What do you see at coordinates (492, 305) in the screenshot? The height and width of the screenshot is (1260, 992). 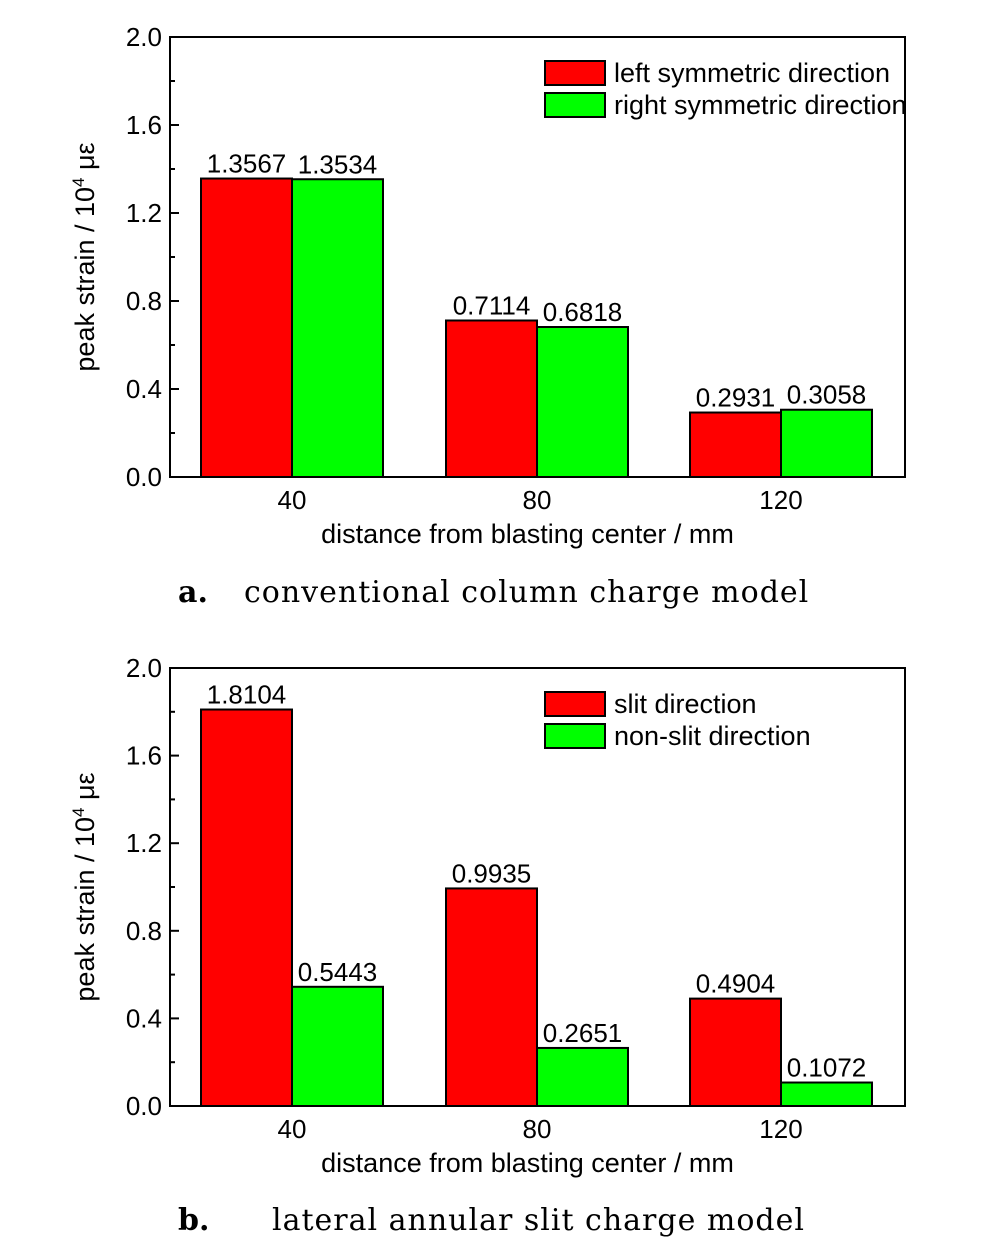 I see `value-label: 0.7114` at bounding box center [492, 305].